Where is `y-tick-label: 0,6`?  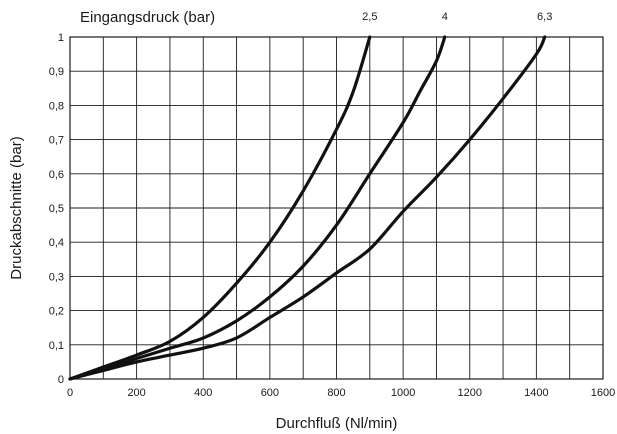 y-tick-label: 0,6 is located at coordinates (56, 175).